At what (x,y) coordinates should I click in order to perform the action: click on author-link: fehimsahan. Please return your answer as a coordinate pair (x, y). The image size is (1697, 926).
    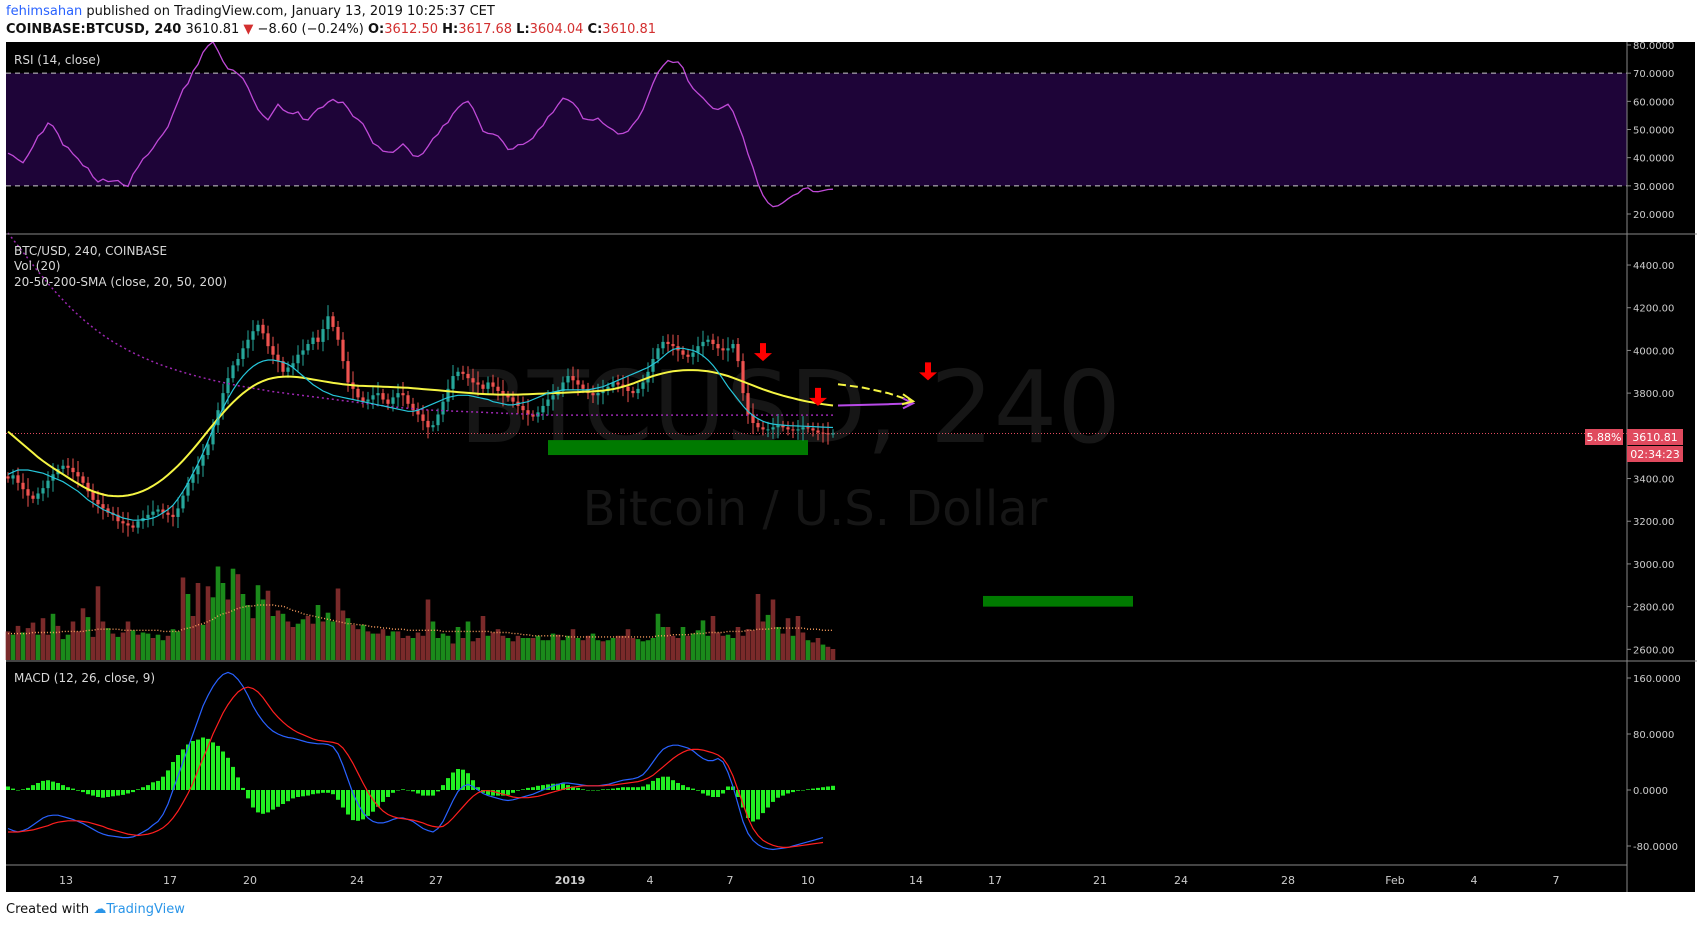
    Looking at the image, I should click on (44, 11).